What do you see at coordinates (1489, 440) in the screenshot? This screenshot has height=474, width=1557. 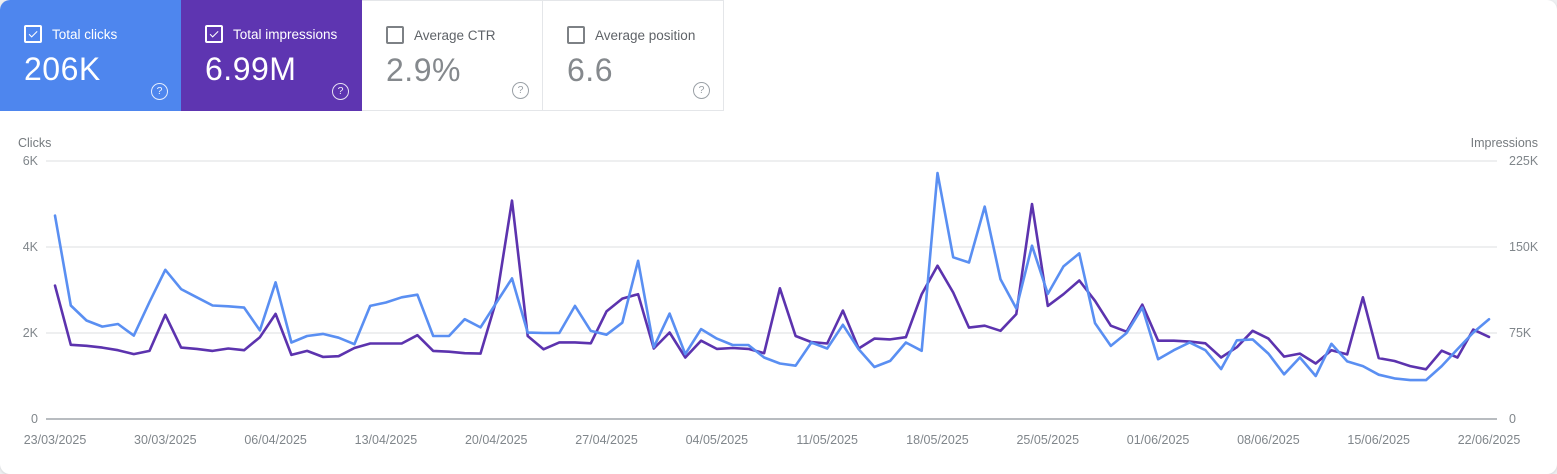 I see `x-axis-date-label: 22/06/2025` at bounding box center [1489, 440].